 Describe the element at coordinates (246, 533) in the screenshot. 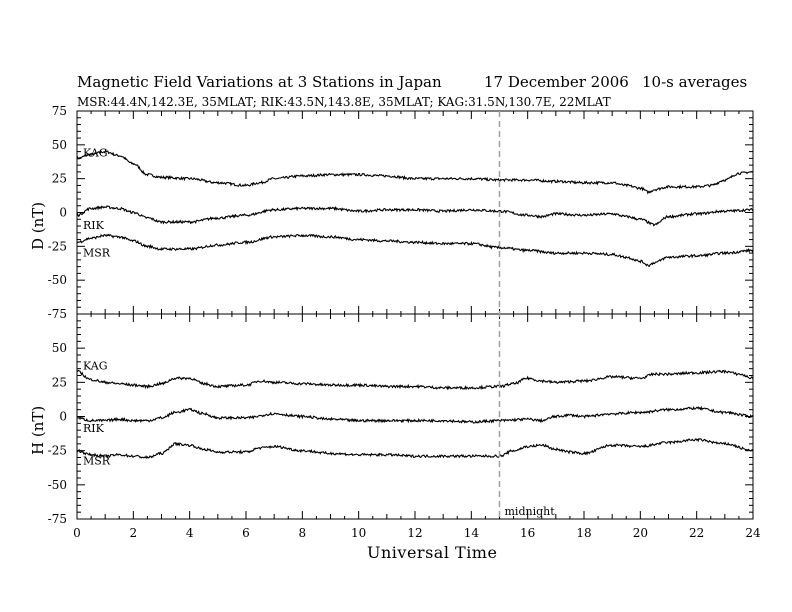

I see `x-tick-label: 6` at that location.